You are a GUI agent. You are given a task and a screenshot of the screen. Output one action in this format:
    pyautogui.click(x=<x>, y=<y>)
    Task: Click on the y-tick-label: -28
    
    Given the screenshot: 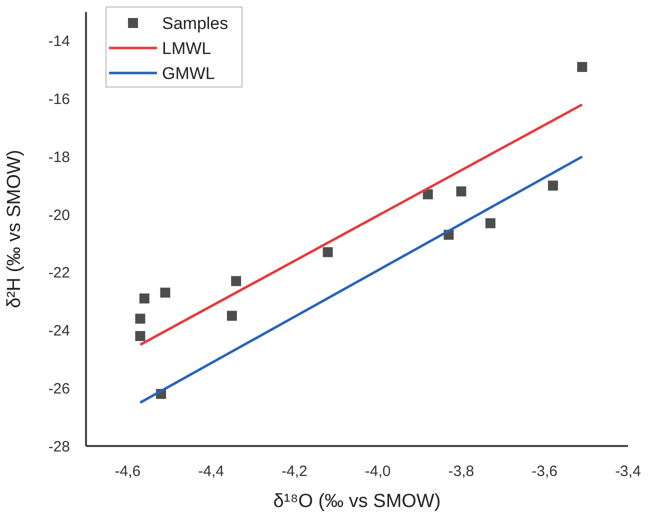 What is the action you would take?
    pyautogui.click(x=59, y=447)
    